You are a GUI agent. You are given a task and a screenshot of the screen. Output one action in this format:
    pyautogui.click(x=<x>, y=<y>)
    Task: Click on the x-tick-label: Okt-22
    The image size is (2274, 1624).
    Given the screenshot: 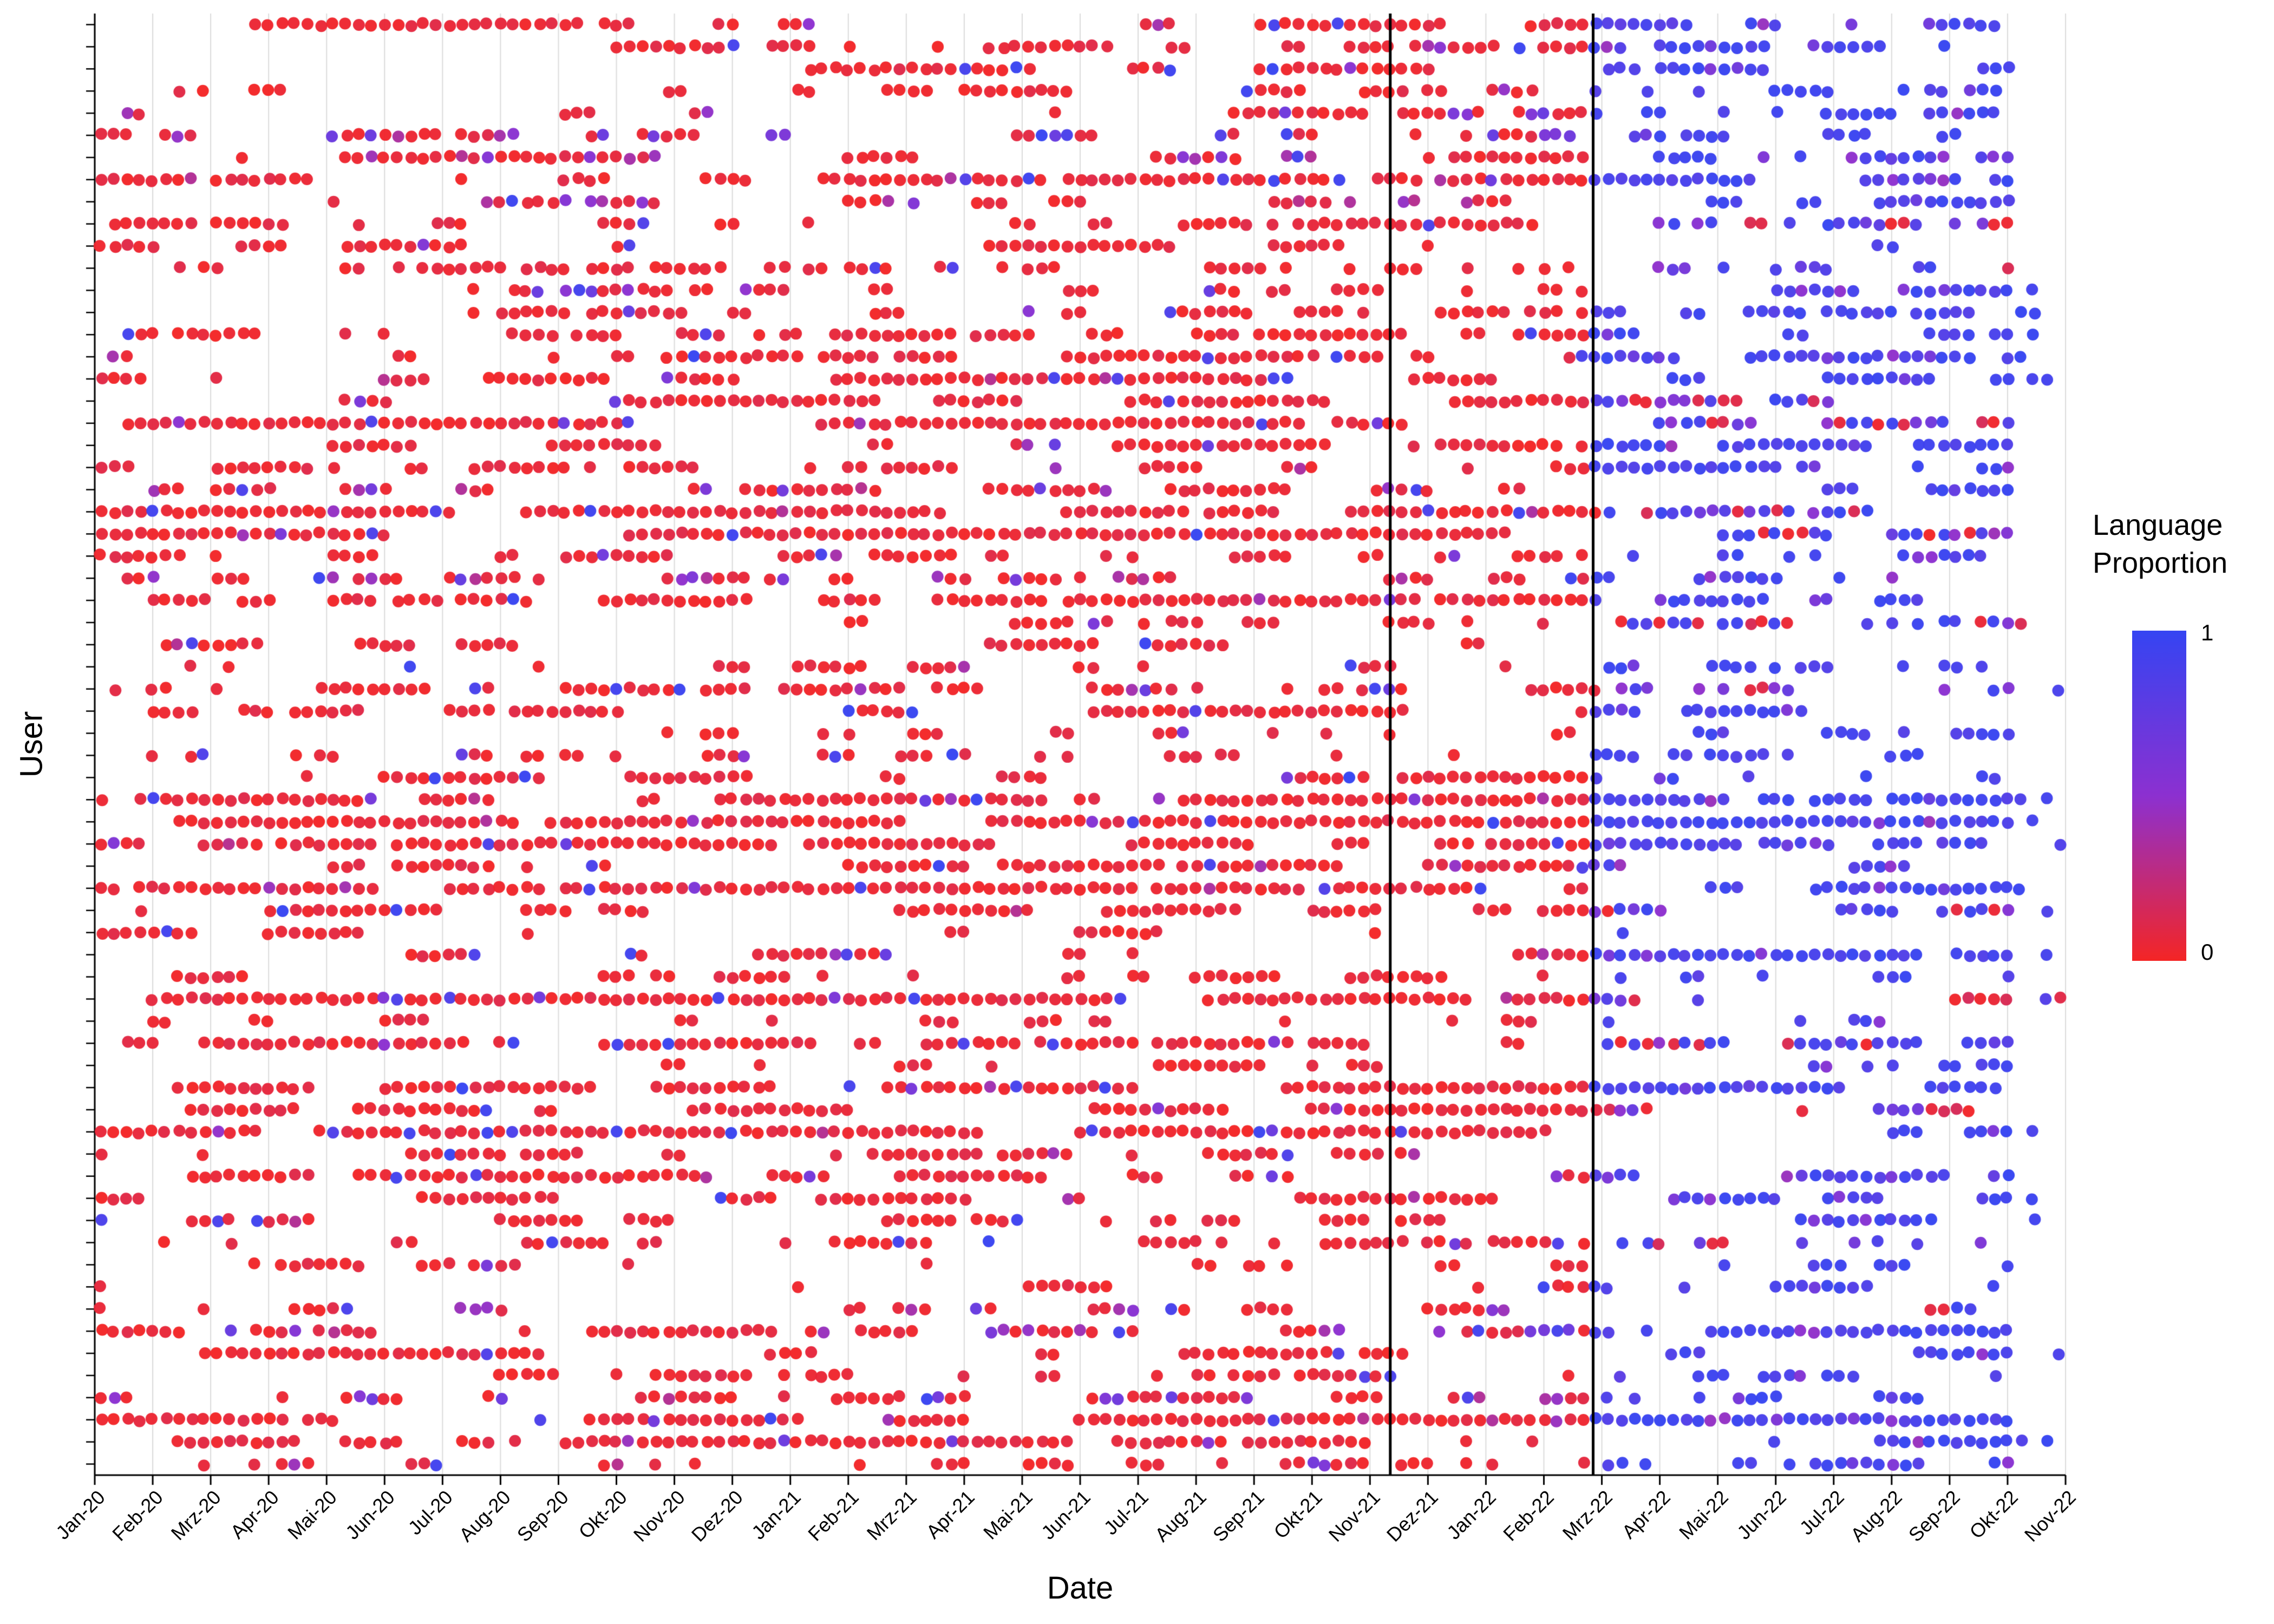 What is the action you would take?
    pyautogui.click(x=1994, y=1514)
    